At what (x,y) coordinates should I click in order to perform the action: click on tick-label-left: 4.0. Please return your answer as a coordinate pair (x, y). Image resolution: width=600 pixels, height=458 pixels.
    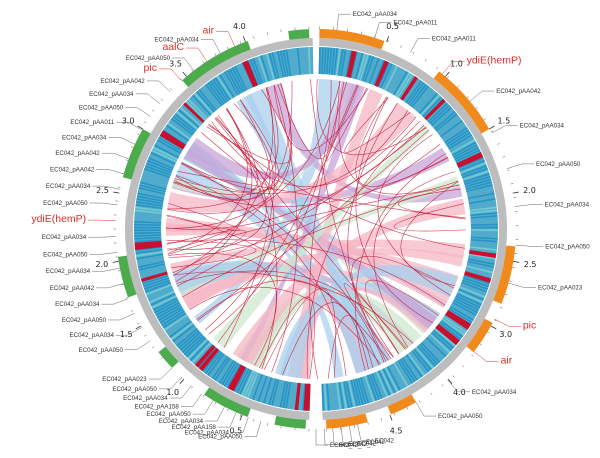
    Looking at the image, I should click on (239, 26).